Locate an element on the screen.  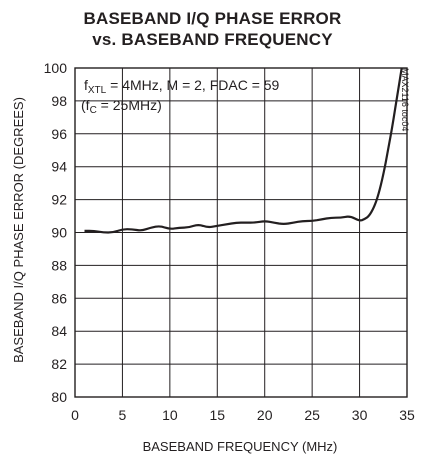
x-tick-label: 5 is located at coordinates (123, 415).